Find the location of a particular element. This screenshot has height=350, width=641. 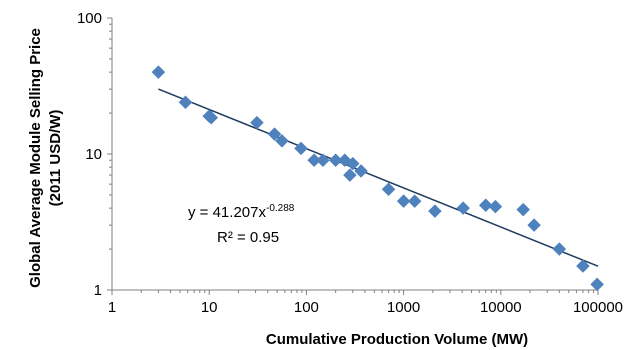

y-tick-label: 1 is located at coordinates (98, 290).